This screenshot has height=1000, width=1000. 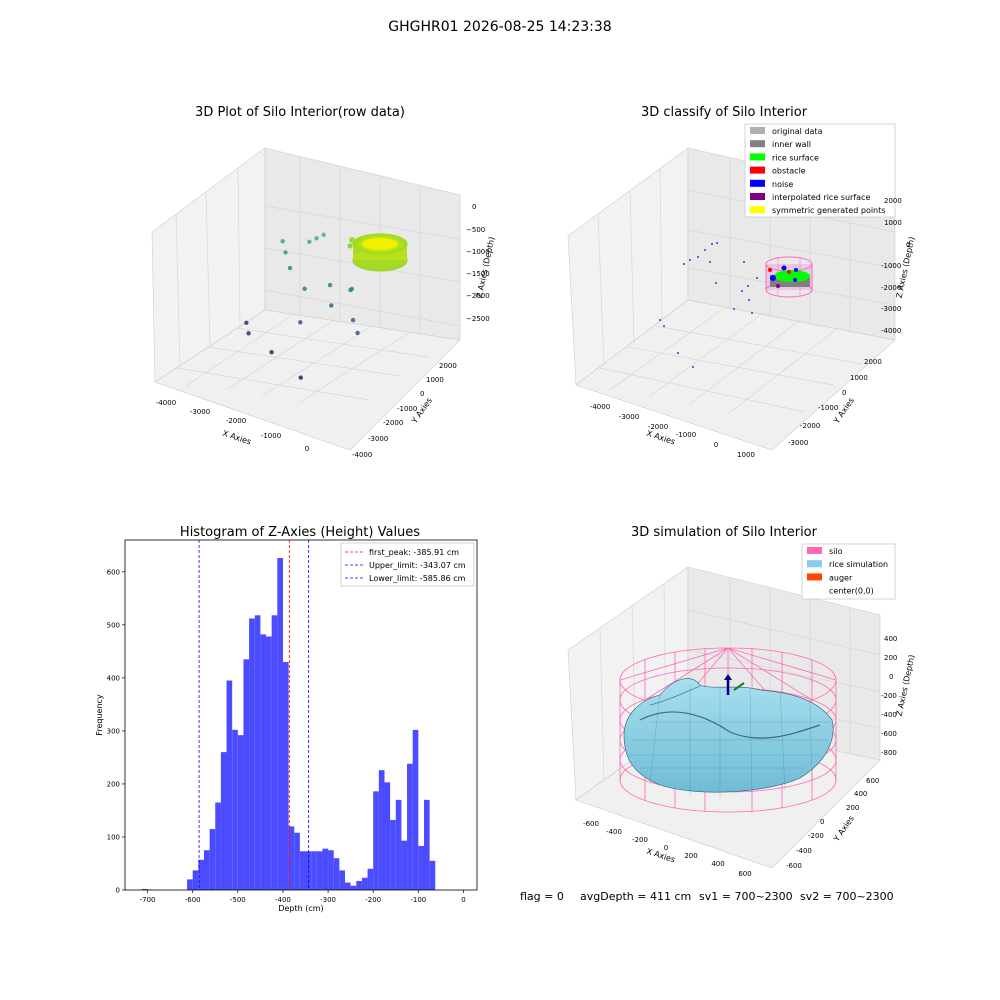 What do you see at coordinates (478, 252) in the screenshot?
I see `svg-text: −1000` at bounding box center [478, 252].